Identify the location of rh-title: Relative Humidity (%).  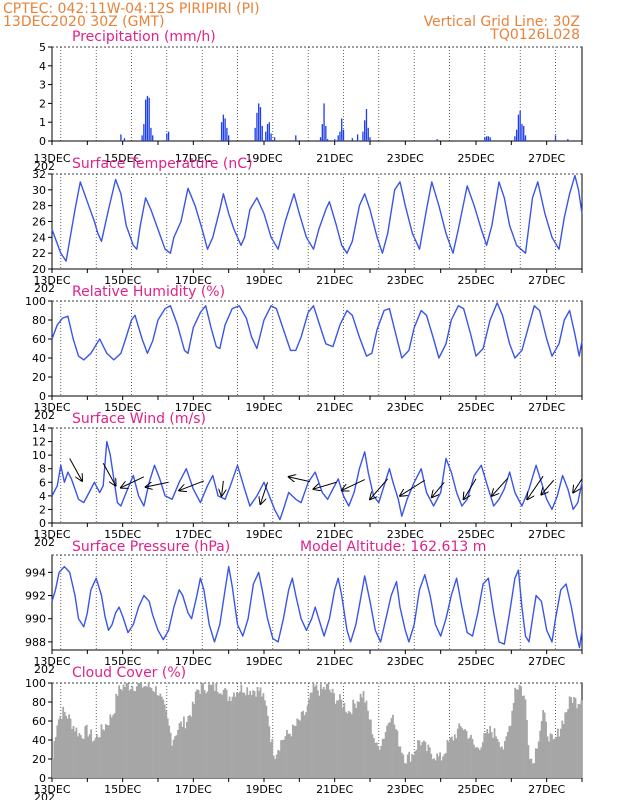
(148, 292).